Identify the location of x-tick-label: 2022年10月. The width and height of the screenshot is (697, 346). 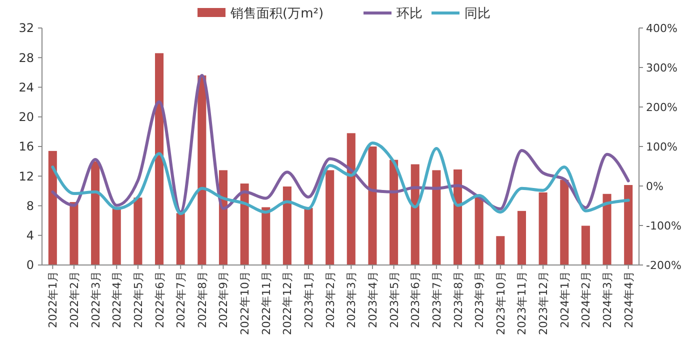
(245, 303).